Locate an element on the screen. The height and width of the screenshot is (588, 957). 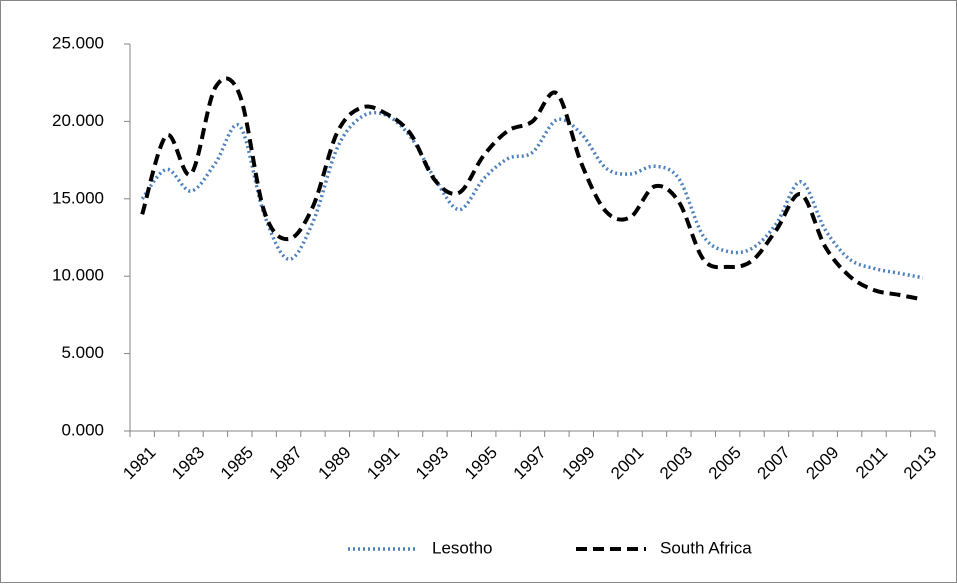
legend-label: Lesotho is located at coordinates (462, 547).